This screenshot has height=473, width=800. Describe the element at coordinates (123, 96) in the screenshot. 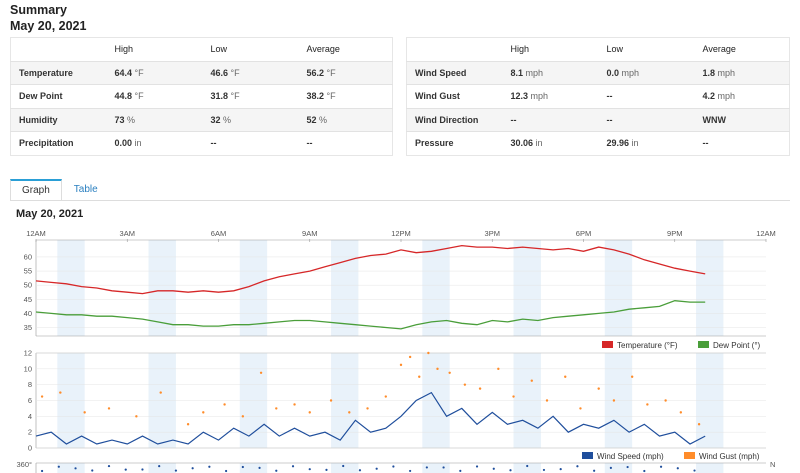

I see `cell-value: 44.8` at that location.